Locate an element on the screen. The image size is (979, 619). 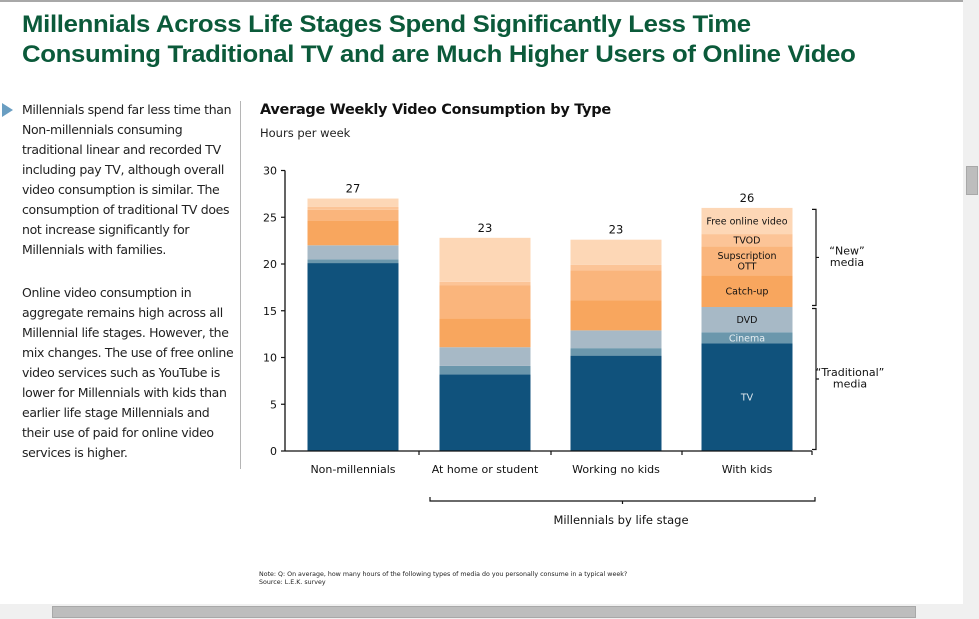
segment-label: Cinema is located at coordinates (747, 338).